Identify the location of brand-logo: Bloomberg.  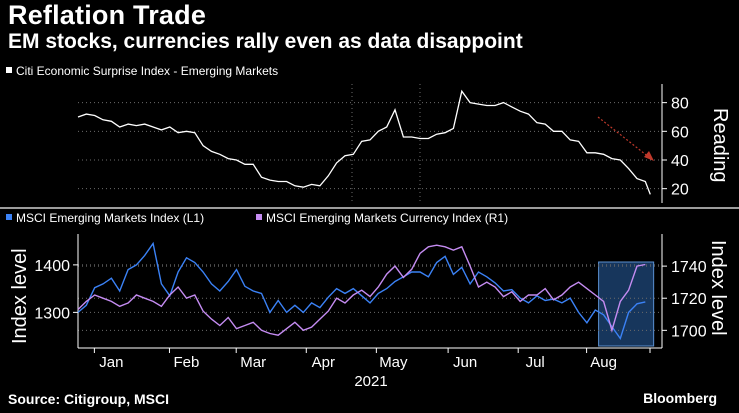
(680, 398).